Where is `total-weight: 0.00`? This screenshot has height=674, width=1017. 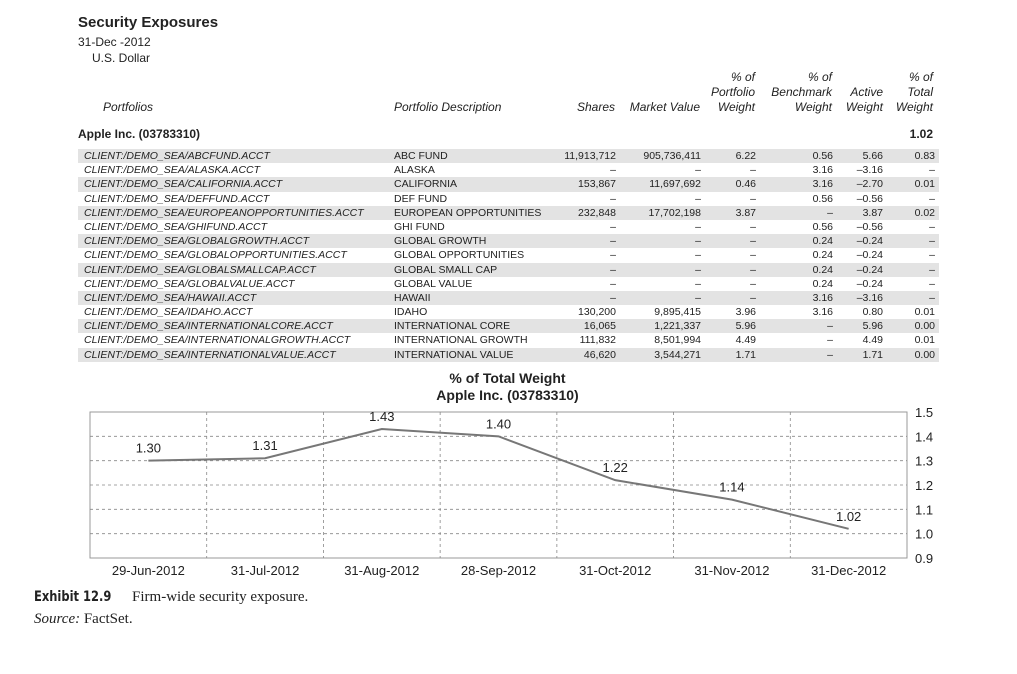 total-weight: 0.00 is located at coordinates (924, 354).